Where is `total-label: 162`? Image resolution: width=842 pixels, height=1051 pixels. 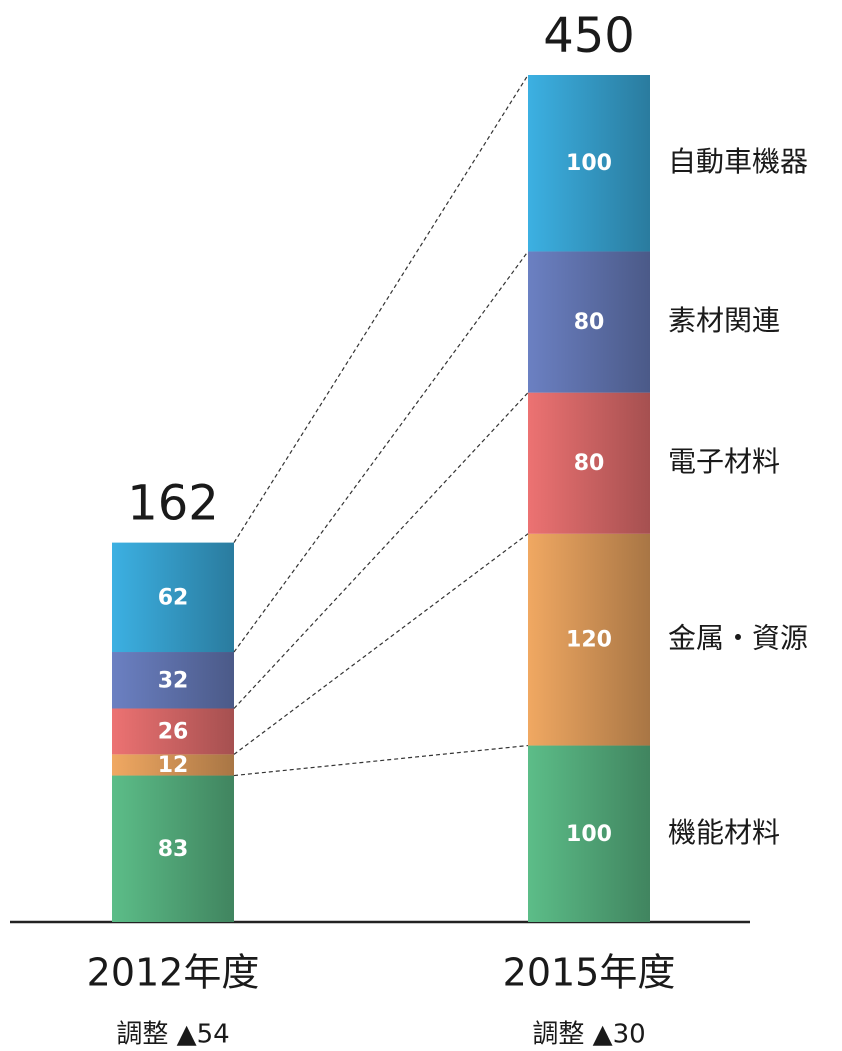
total-label: 162 is located at coordinates (173, 504).